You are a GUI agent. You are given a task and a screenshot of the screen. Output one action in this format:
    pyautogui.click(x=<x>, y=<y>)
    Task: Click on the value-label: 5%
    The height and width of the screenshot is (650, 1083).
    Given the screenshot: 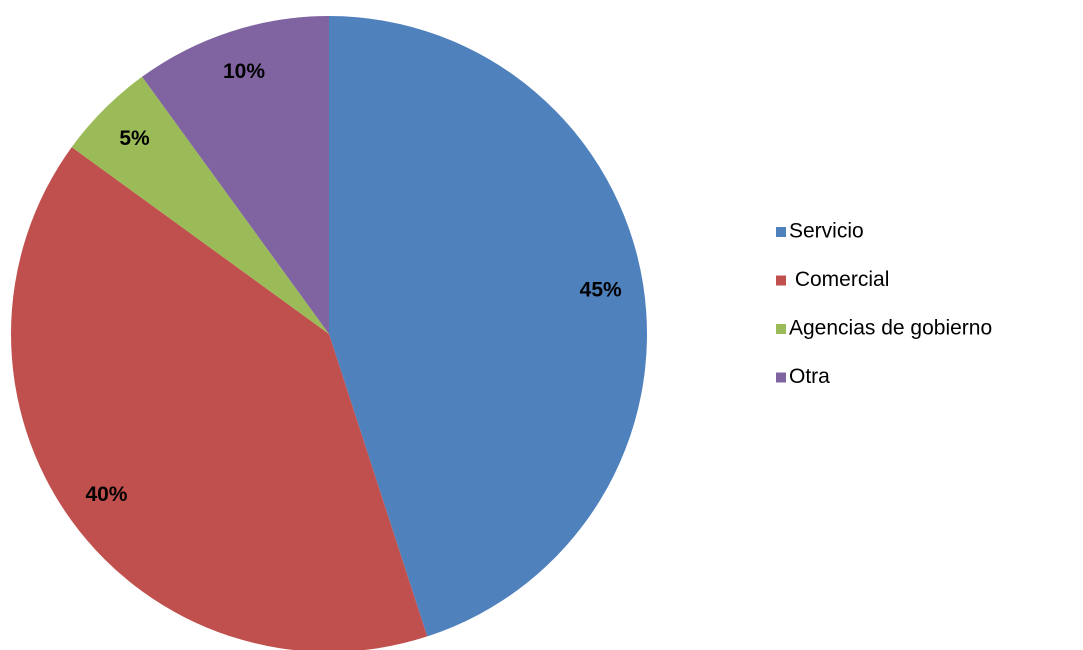 What is the action you would take?
    pyautogui.click(x=134, y=138)
    